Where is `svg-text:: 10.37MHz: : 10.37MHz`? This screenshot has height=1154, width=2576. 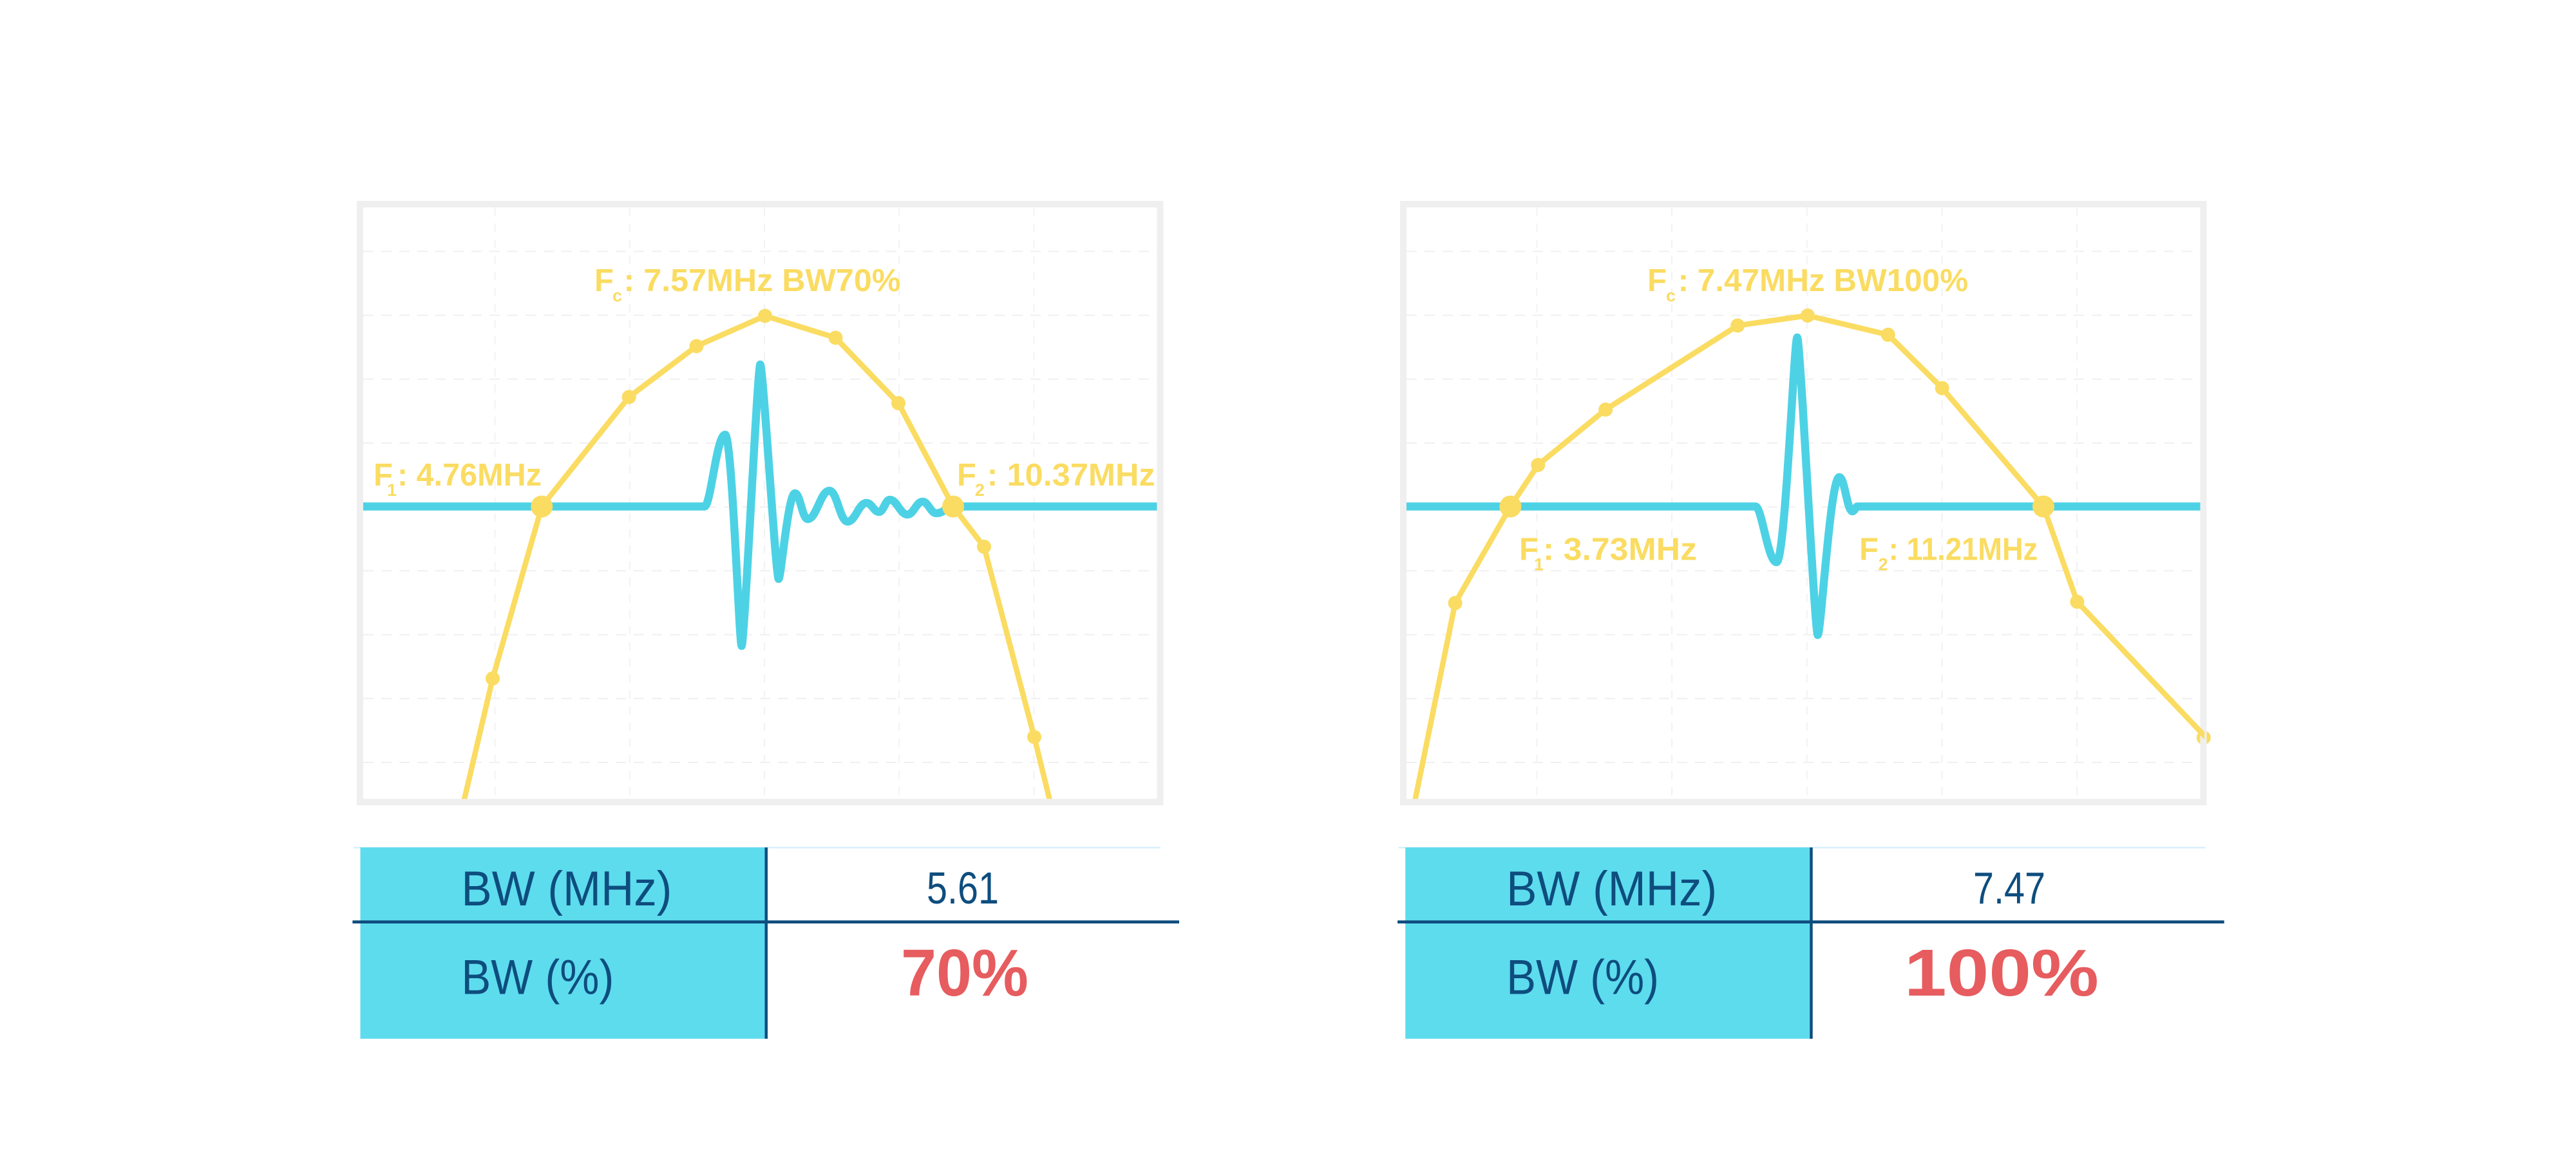
svg-text:: 10.37MHz: : 10.37MHz is located at coordinates (1071, 475).